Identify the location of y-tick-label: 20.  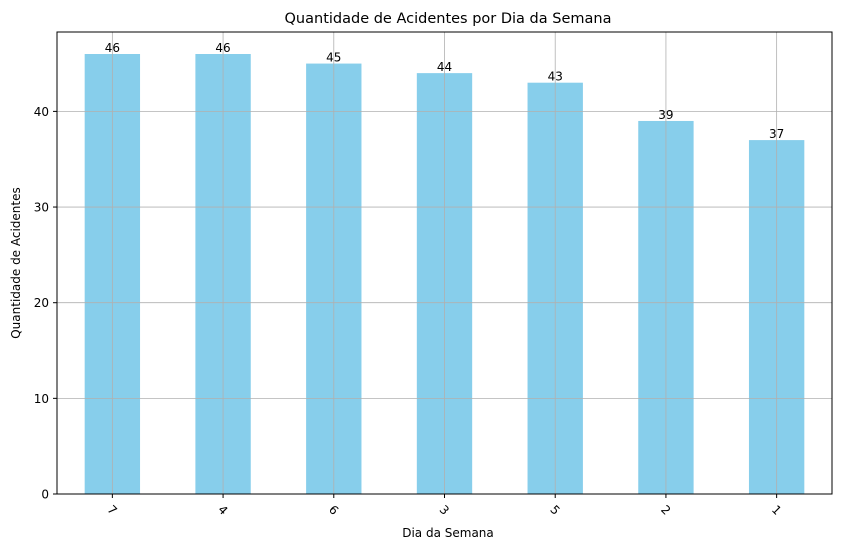
(41, 303).